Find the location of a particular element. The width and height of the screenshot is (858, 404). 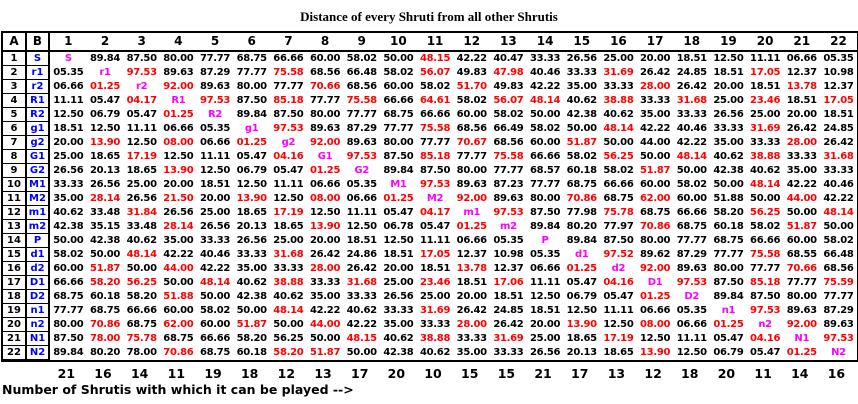

distance-cell: 24.86 is located at coordinates (361, 254).